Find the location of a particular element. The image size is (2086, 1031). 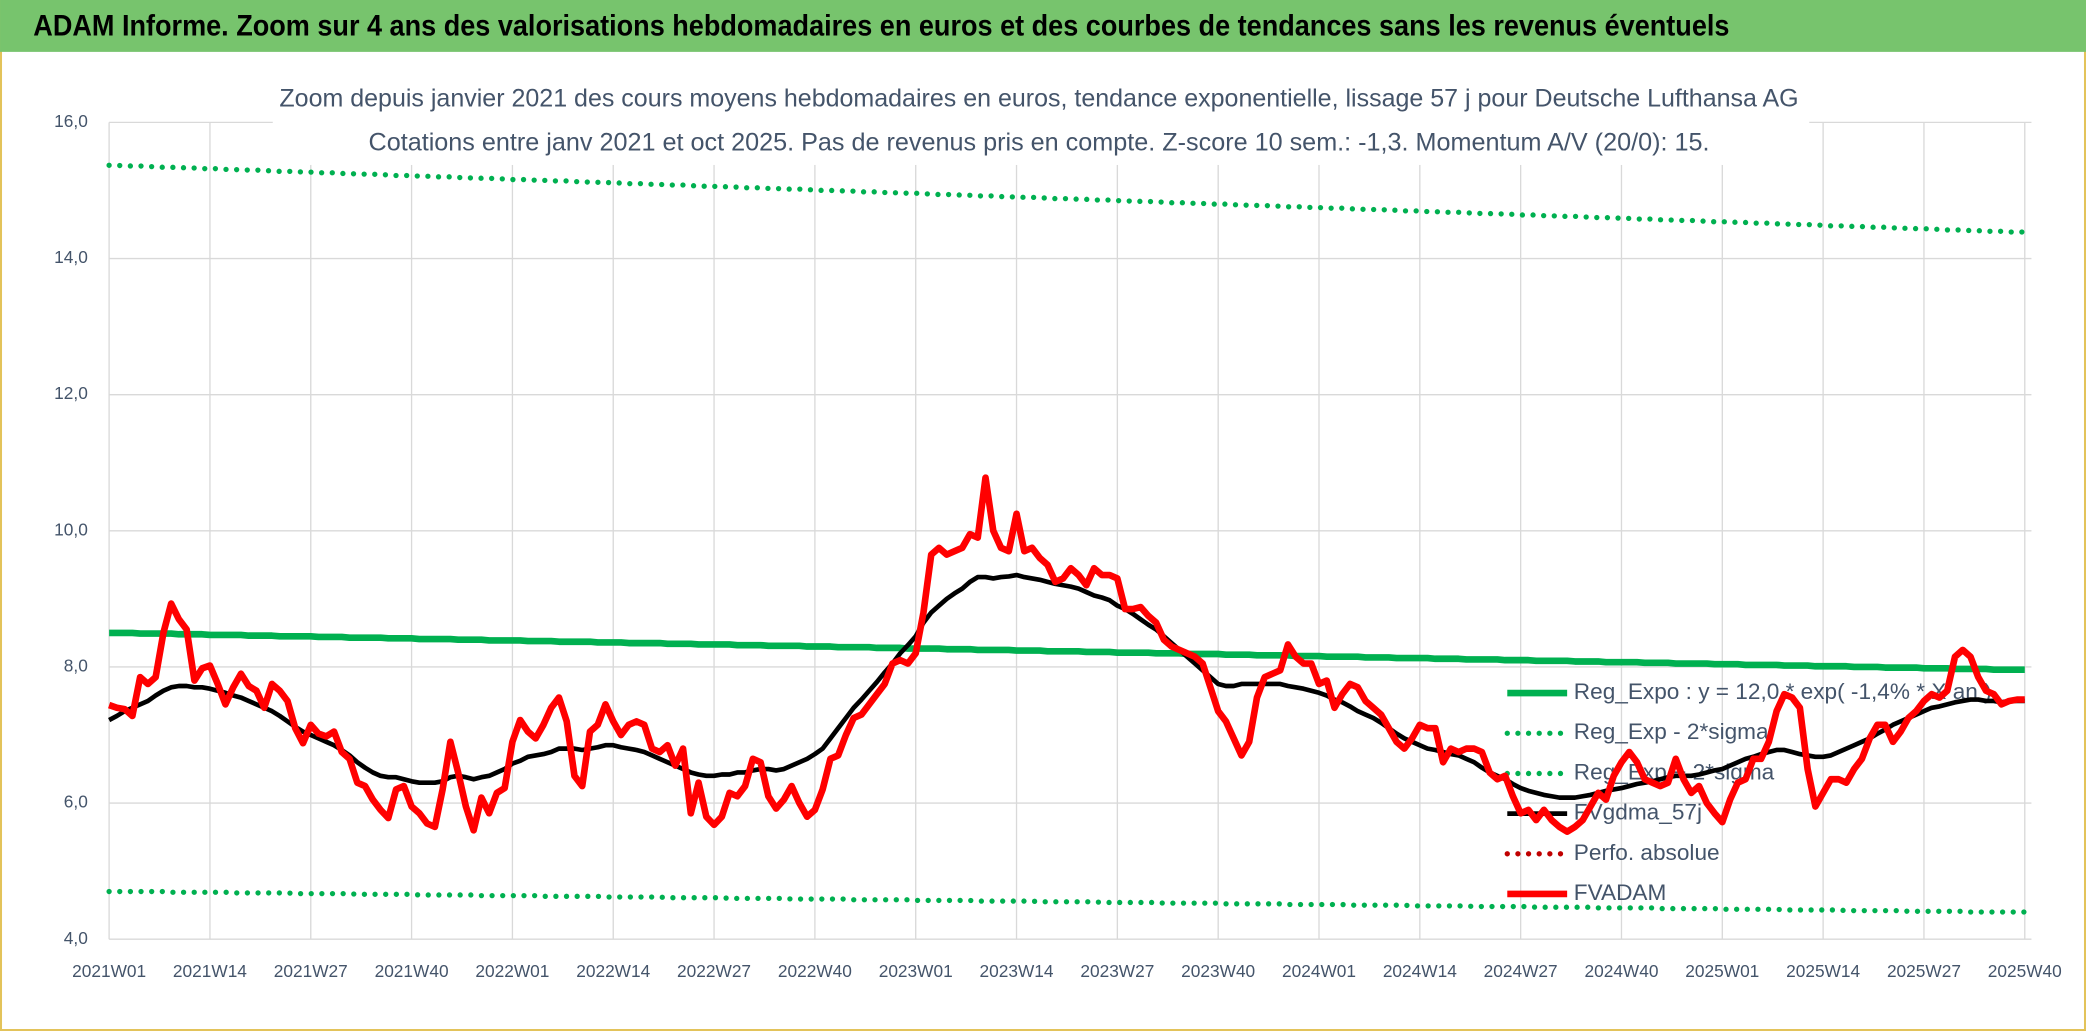

y-tick-label: 8,0 is located at coordinates (76, 665).